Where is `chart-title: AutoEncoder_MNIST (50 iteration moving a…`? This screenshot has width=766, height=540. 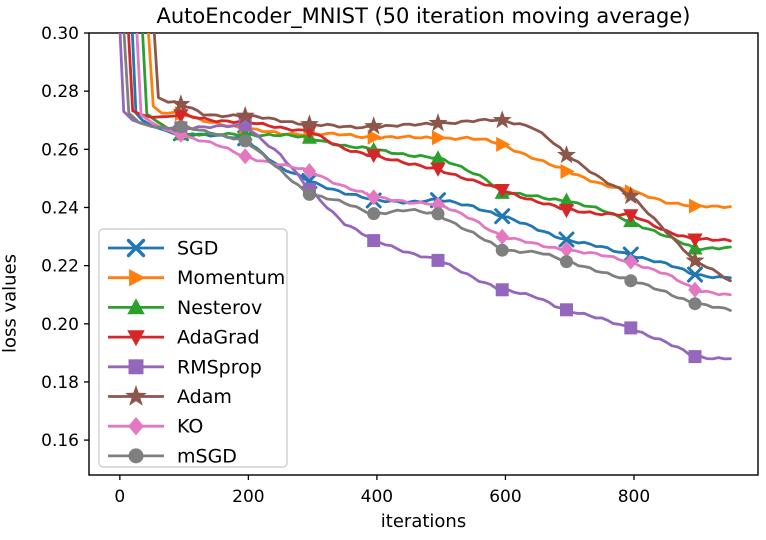
chart-title: AutoEncoder_MNIST (50 iteration moving a… is located at coordinates (423, 16).